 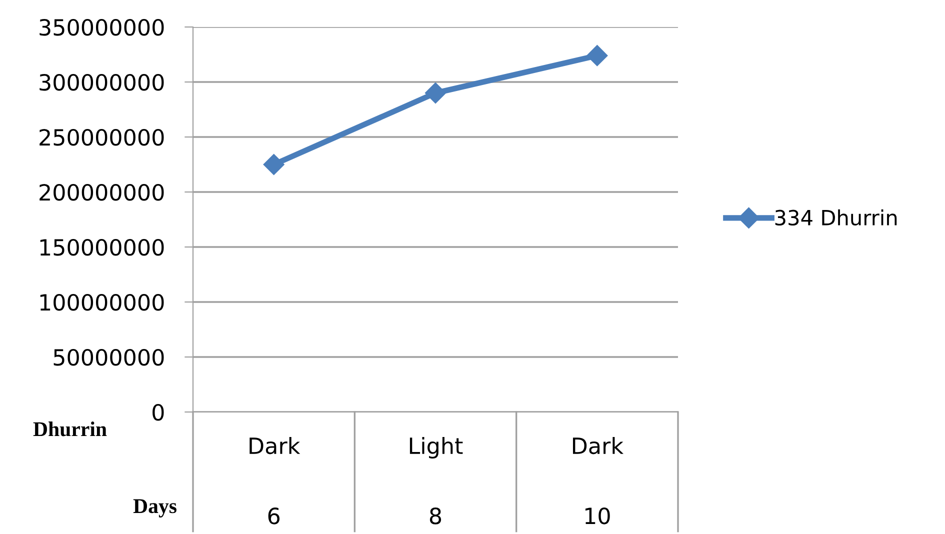 What do you see at coordinates (158, 412) in the screenshot?
I see `y-tick-label: 0` at bounding box center [158, 412].